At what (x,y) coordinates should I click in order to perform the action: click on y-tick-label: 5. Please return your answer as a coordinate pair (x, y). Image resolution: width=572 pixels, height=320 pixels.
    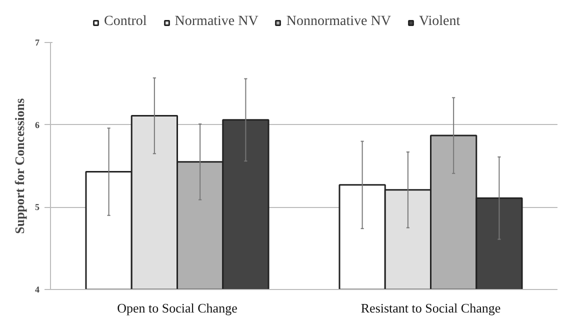
    Looking at the image, I should click on (37, 207).